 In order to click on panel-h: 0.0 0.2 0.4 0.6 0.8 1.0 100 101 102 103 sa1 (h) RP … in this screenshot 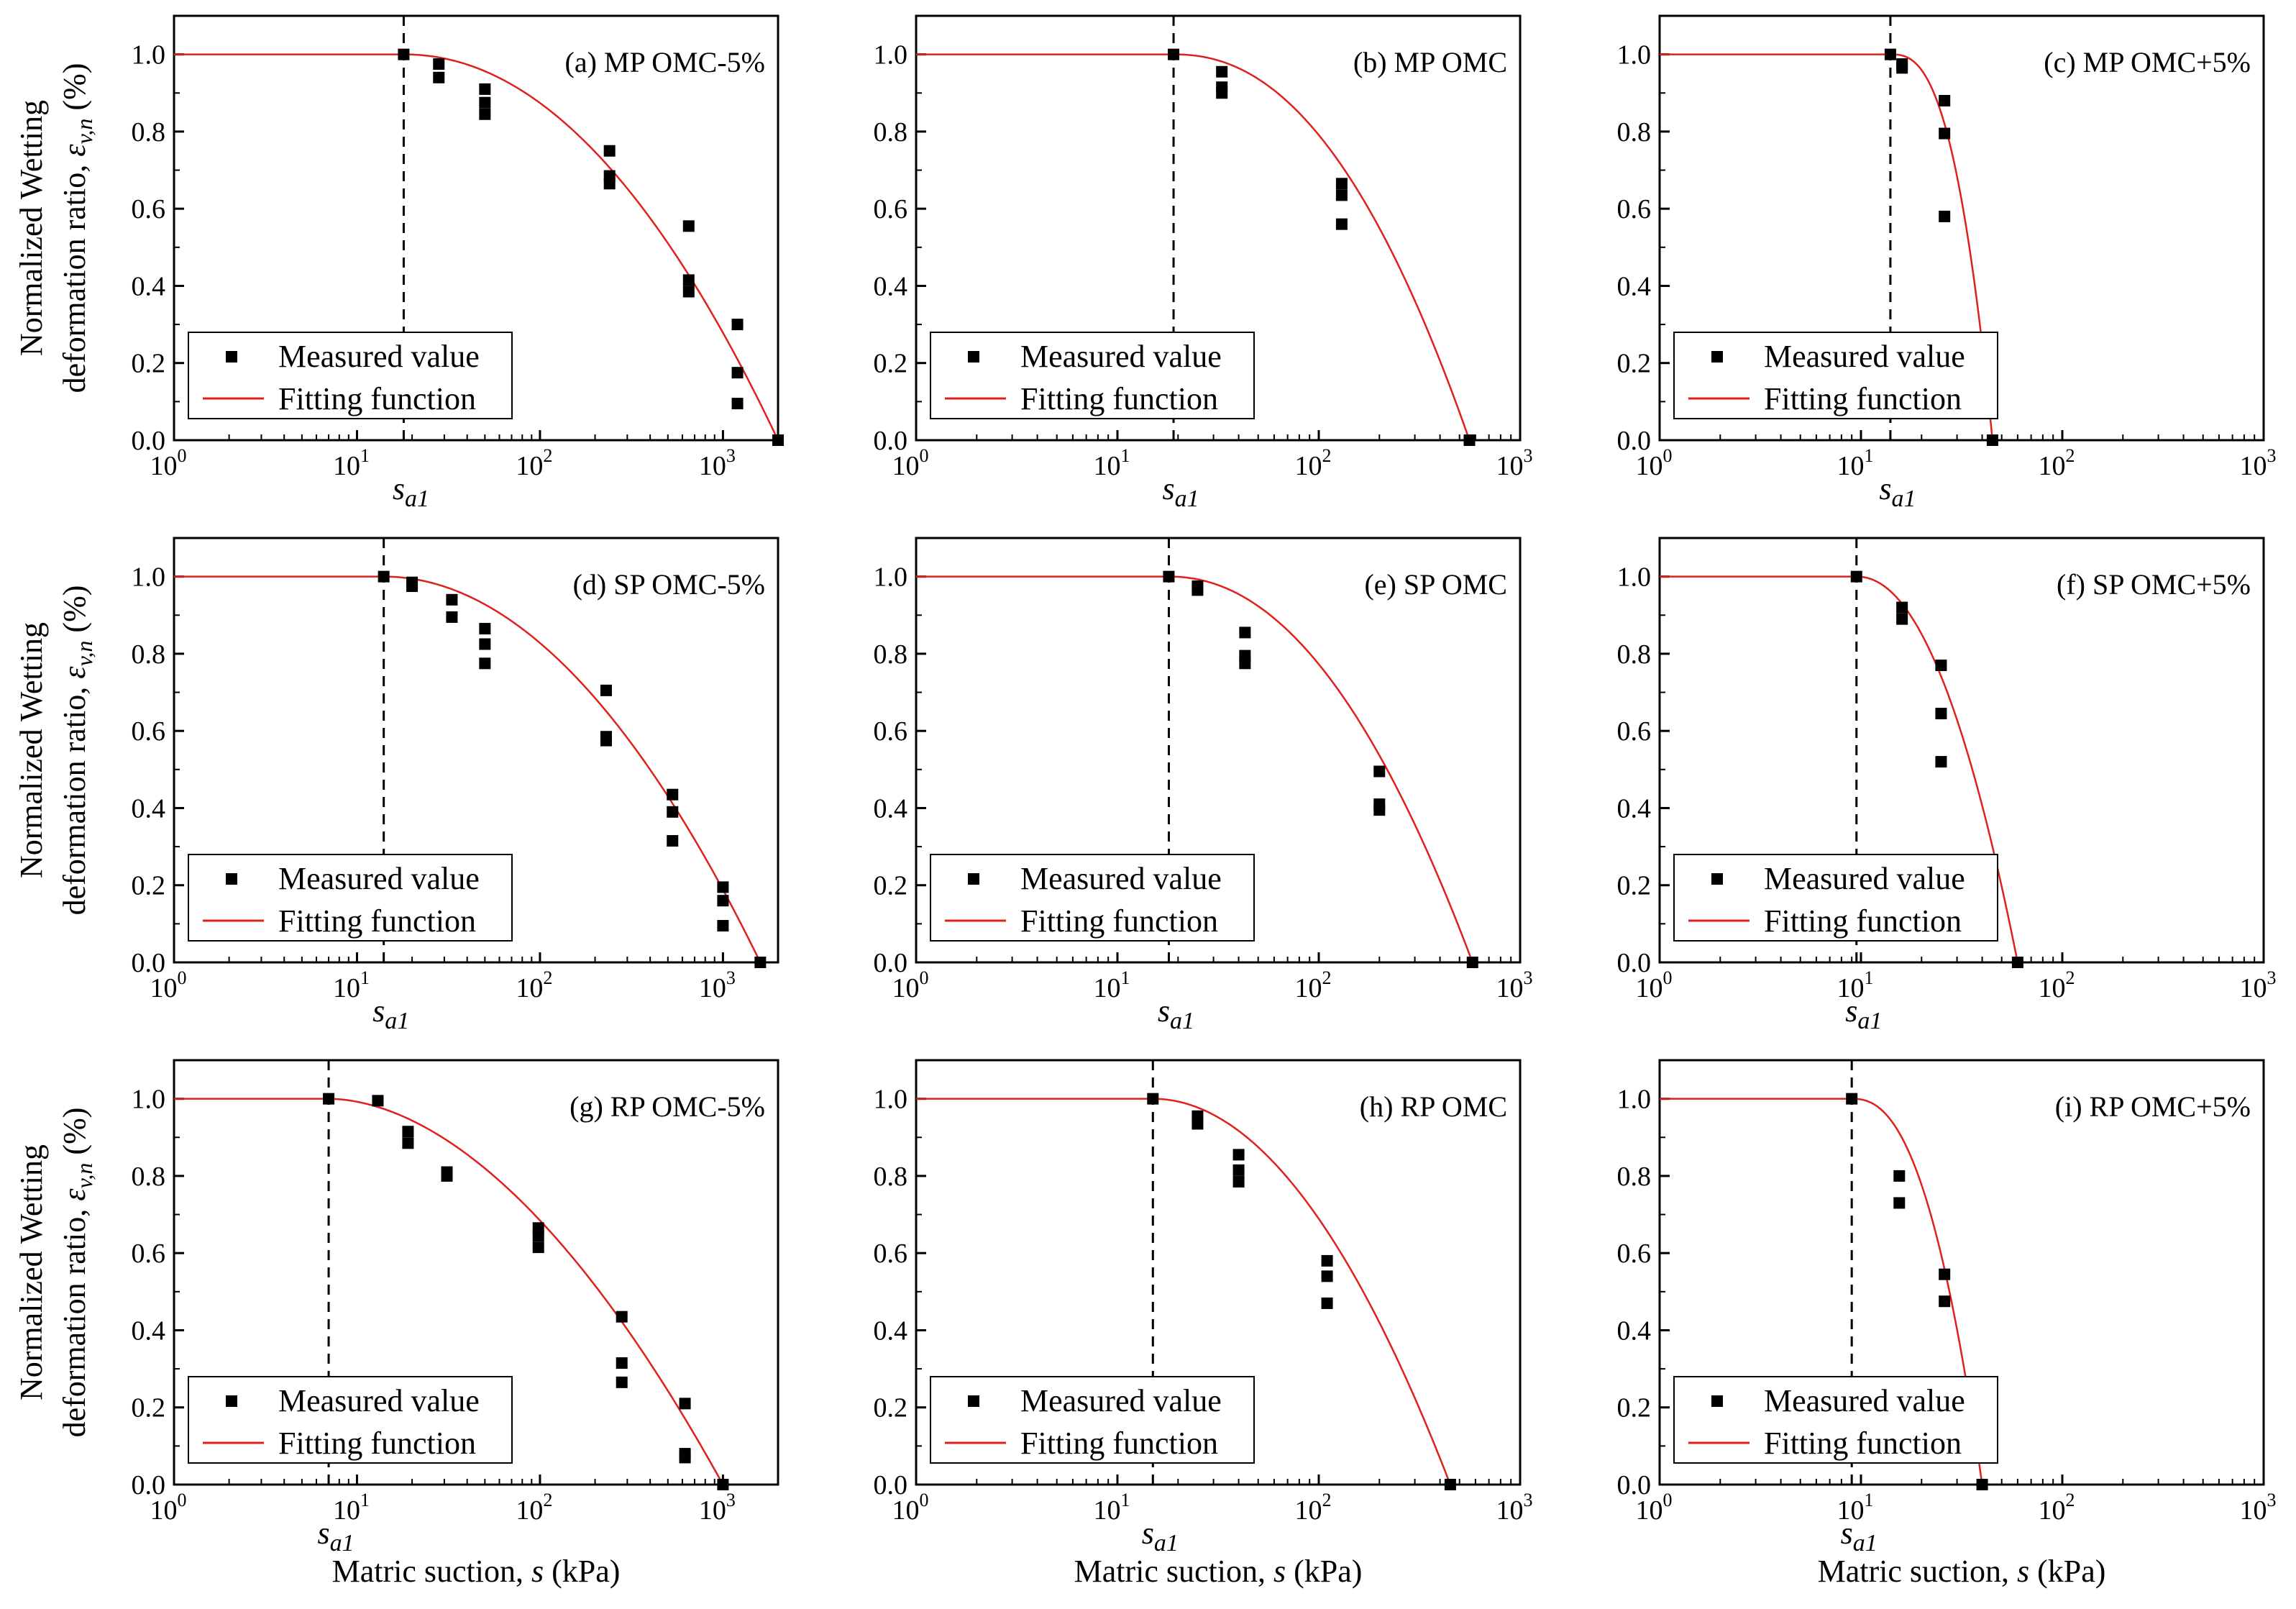, I will do `click(1203, 1324)`.